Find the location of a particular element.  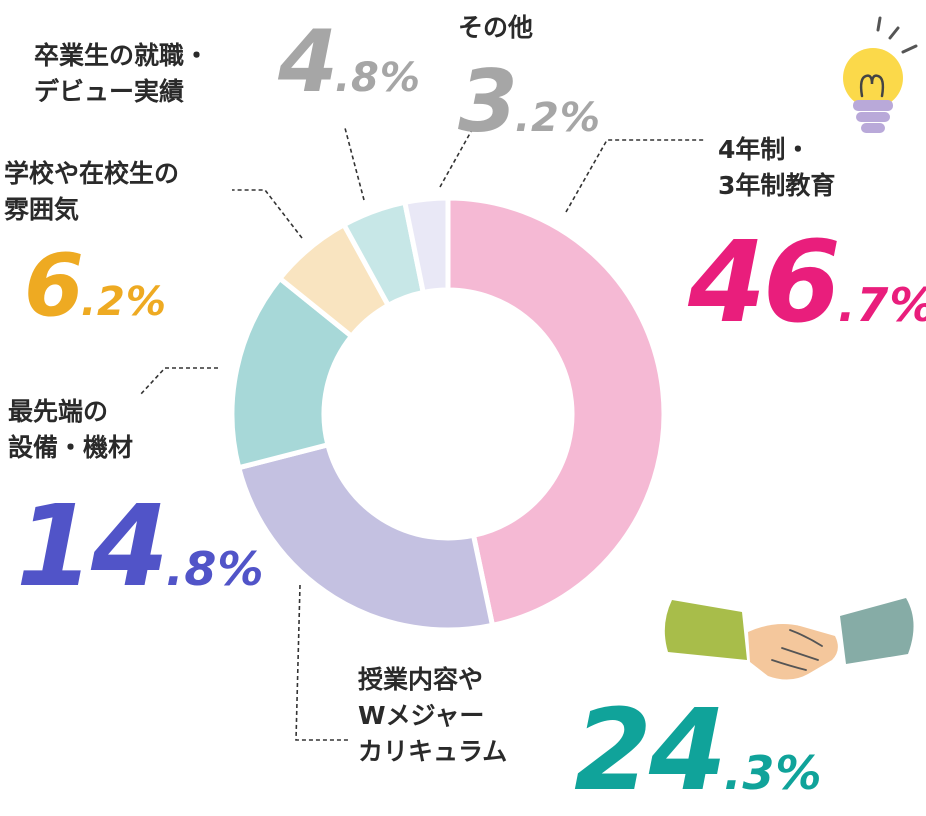

leader-line-atmosphere is located at coordinates (267, 214).